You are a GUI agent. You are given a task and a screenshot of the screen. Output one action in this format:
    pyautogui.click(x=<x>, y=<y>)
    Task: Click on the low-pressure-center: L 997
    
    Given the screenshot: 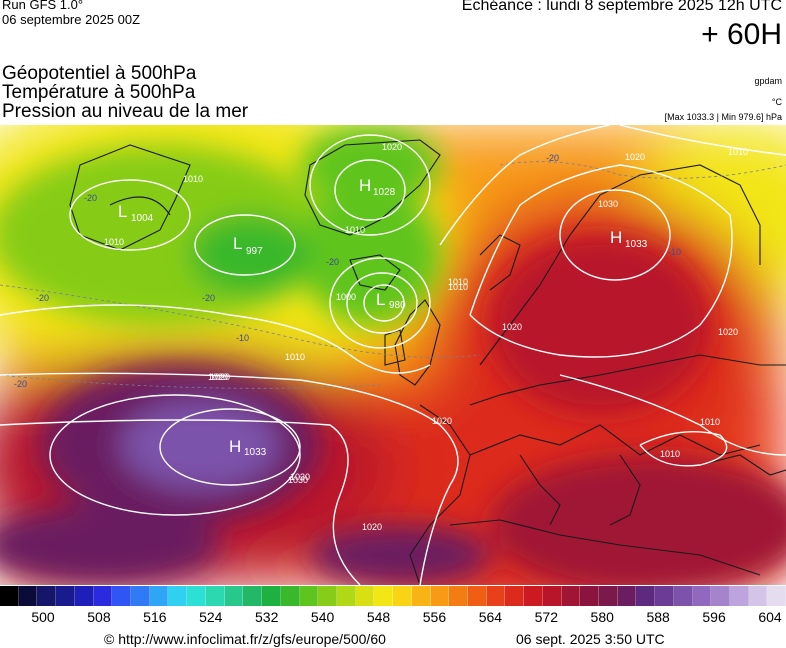 What is the action you would take?
    pyautogui.click(x=248, y=245)
    